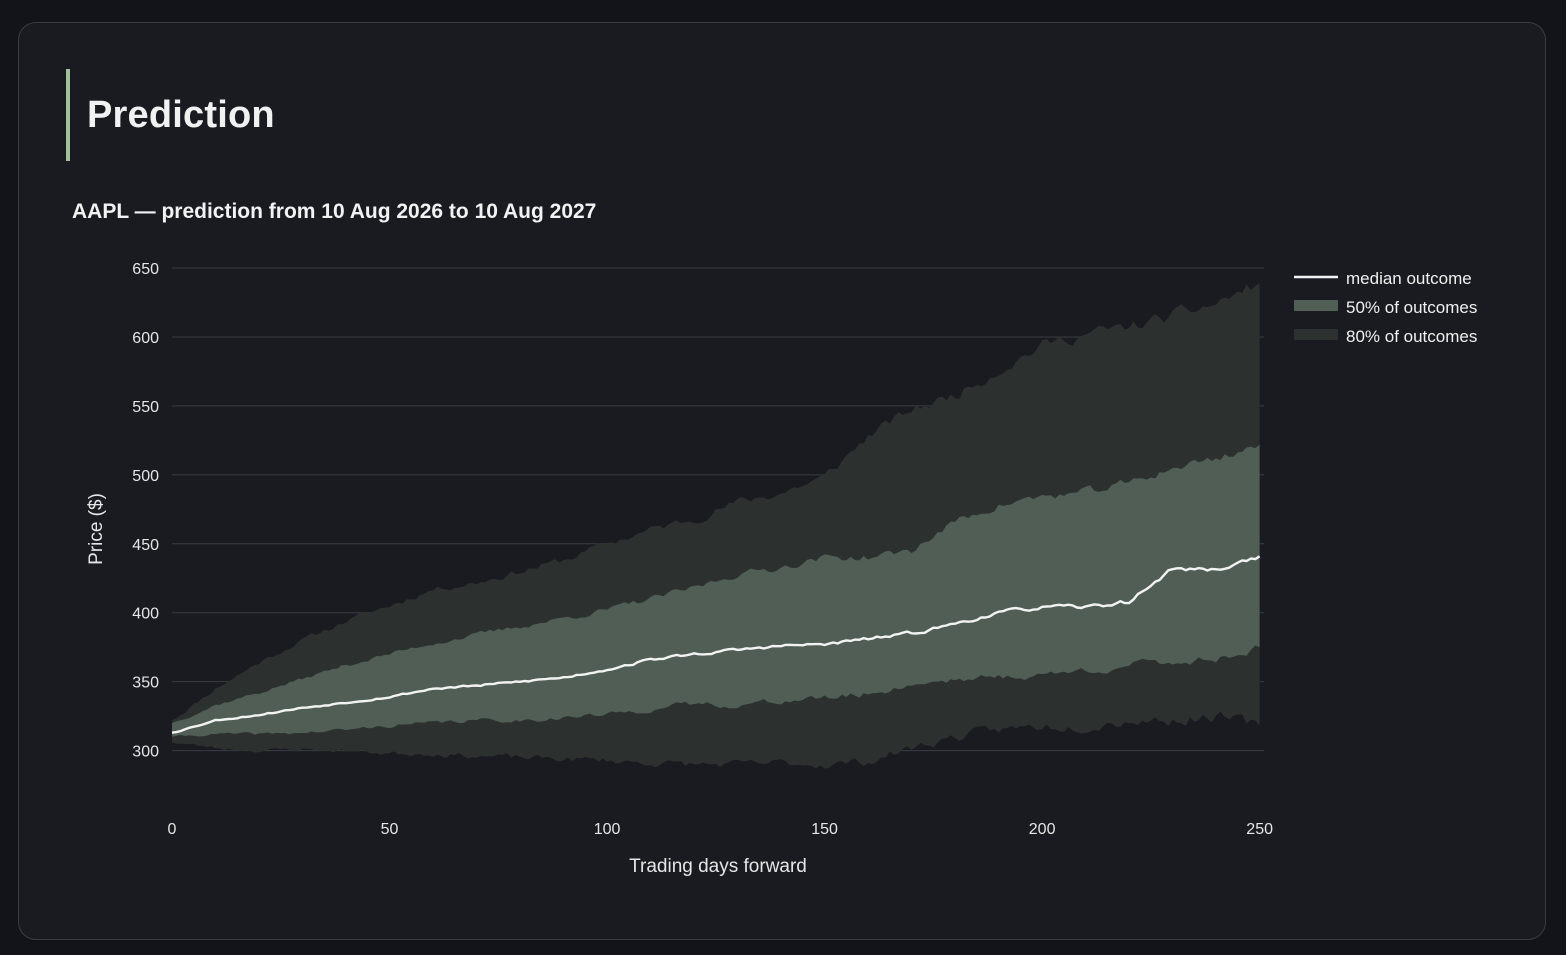 The image size is (1566, 955). What do you see at coordinates (607, 829) in the screenshot?
I see `x-tick-label: 100` at bounding box center [607, 829].